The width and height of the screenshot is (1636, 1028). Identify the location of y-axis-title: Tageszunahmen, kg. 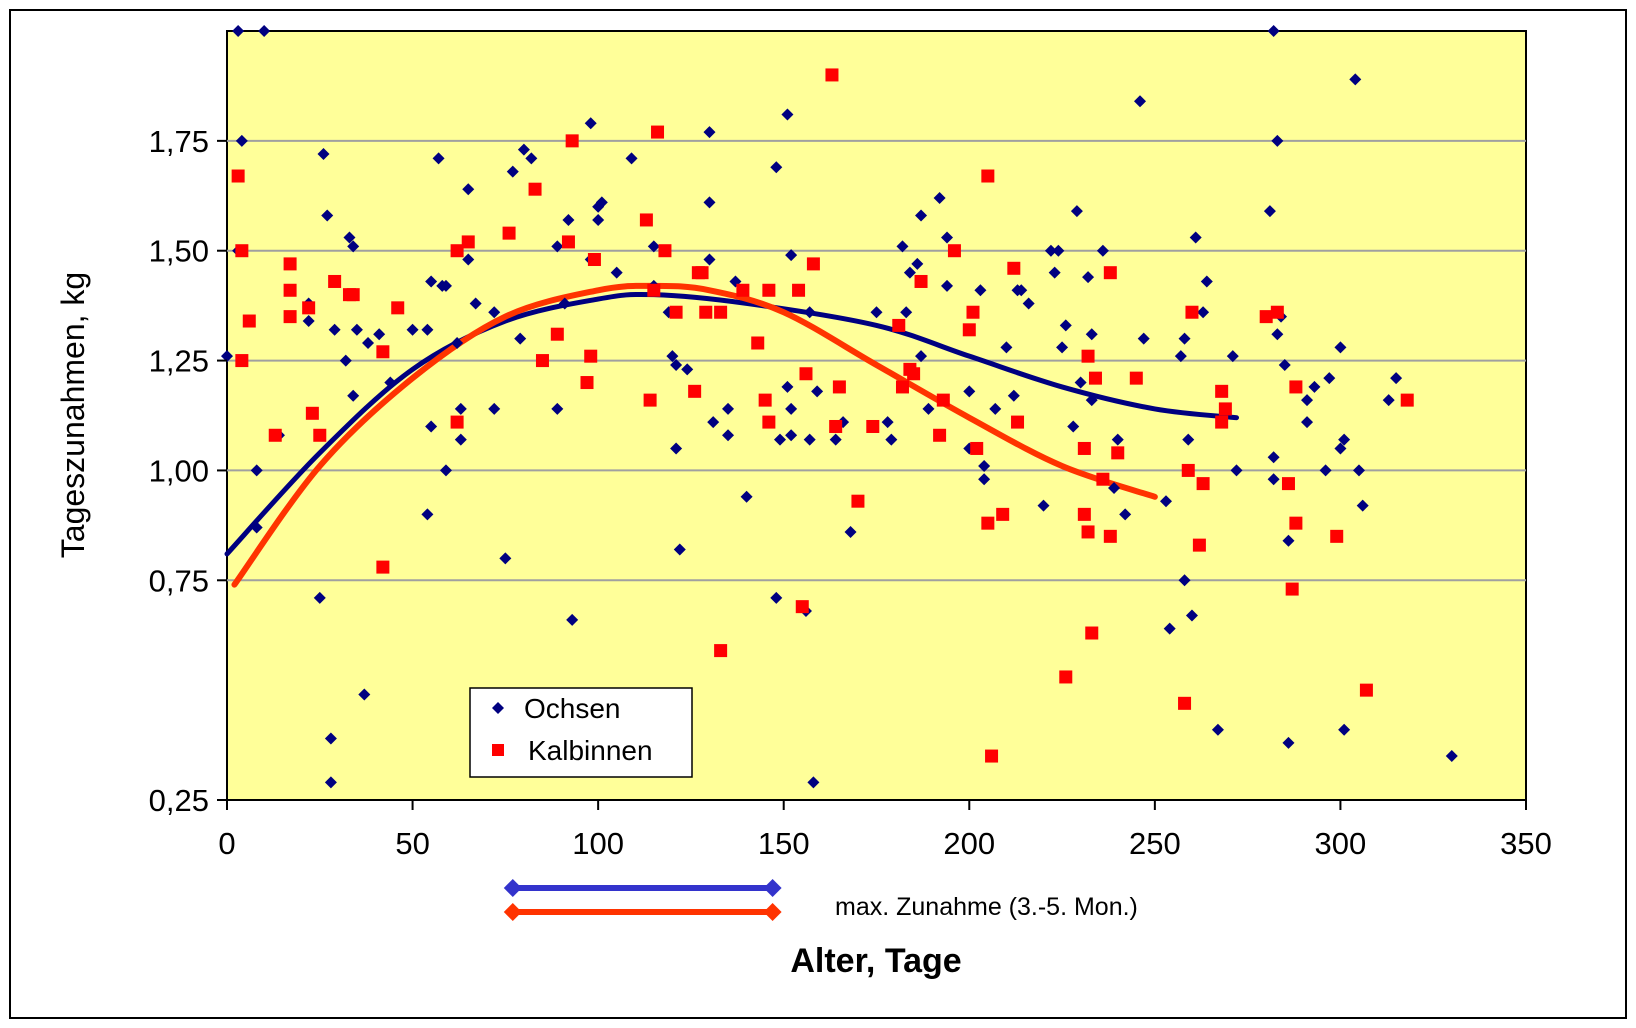
(73, 415).